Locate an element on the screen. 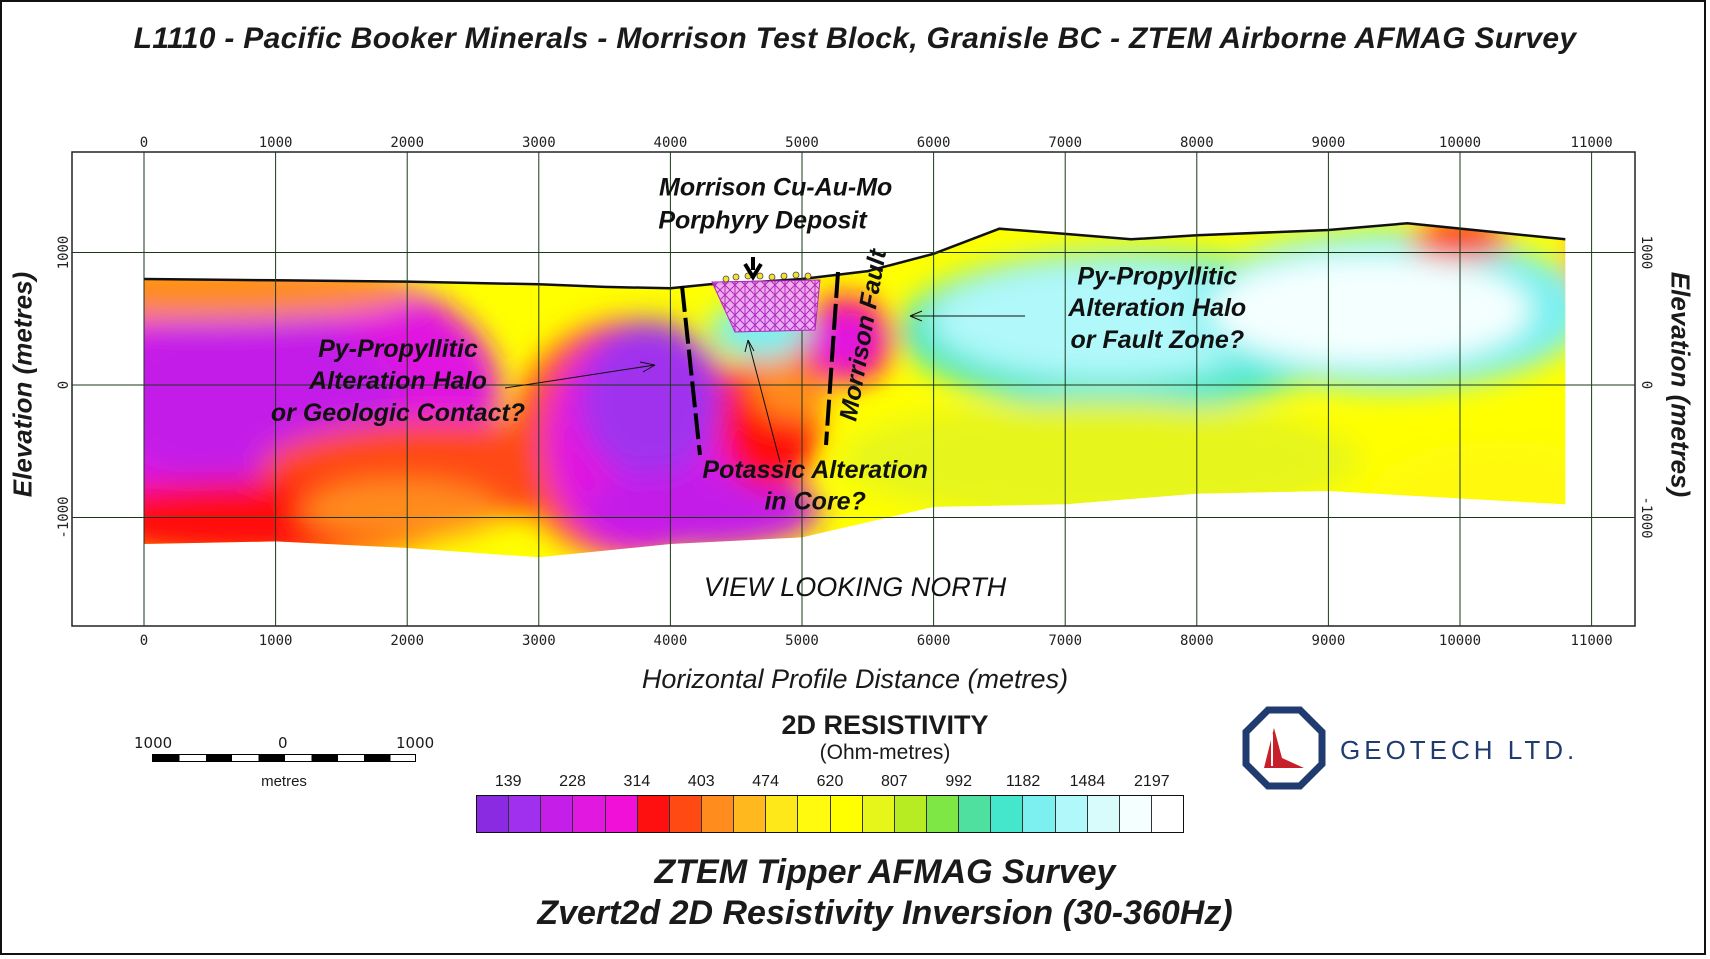 Image resolution: width=1710 pixels, height=959 pixels. geotech-logo-icon is located at coordinates (1284, 748).